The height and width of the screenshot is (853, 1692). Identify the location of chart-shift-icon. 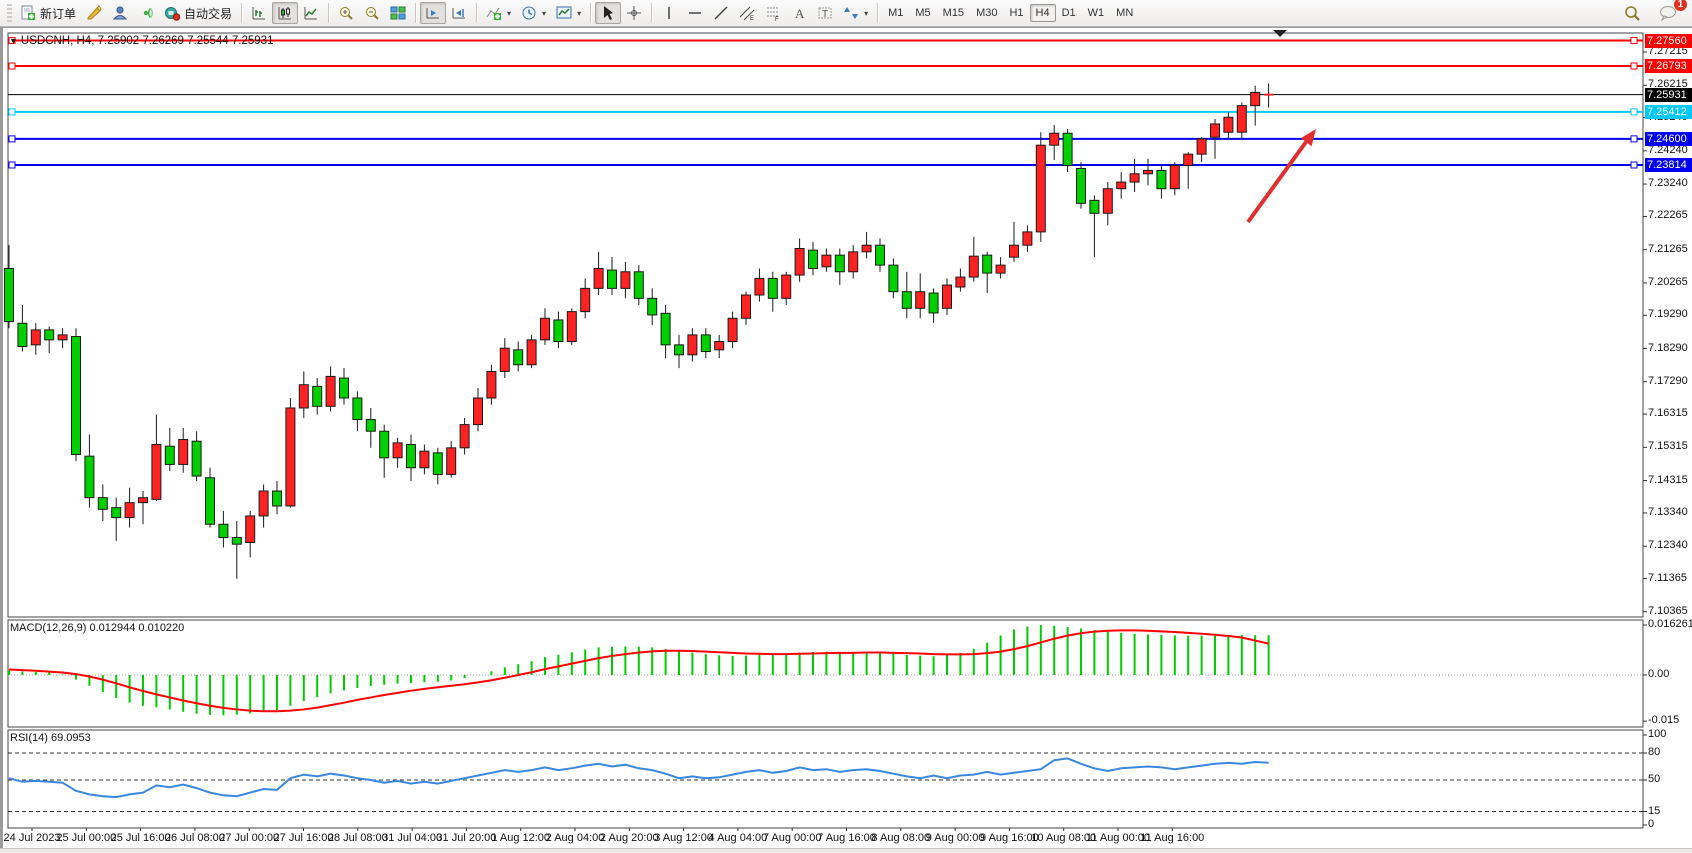
(459, 13).